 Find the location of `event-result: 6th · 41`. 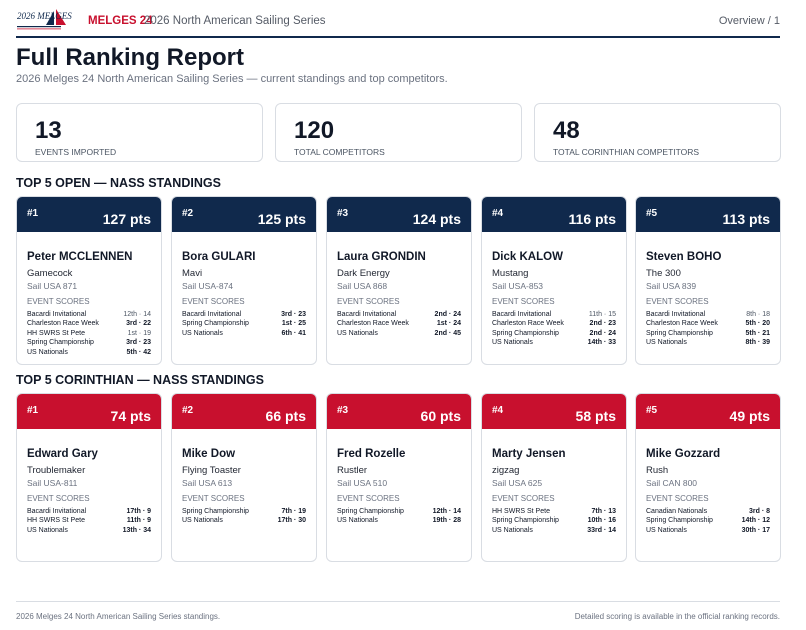

event-result: 6th · 41 is located at coordinates (293, 333).